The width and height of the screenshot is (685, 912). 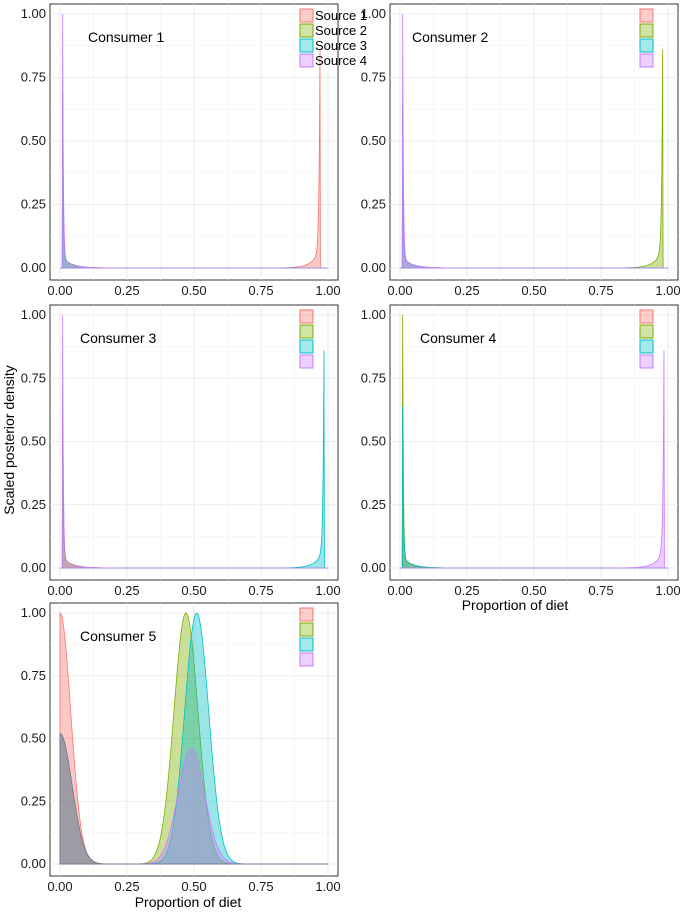 What do you see at coordinates (341, 60) in the screenshot?
I see `legend-label-source-4: Source 4` at bounding box center [341, 60].